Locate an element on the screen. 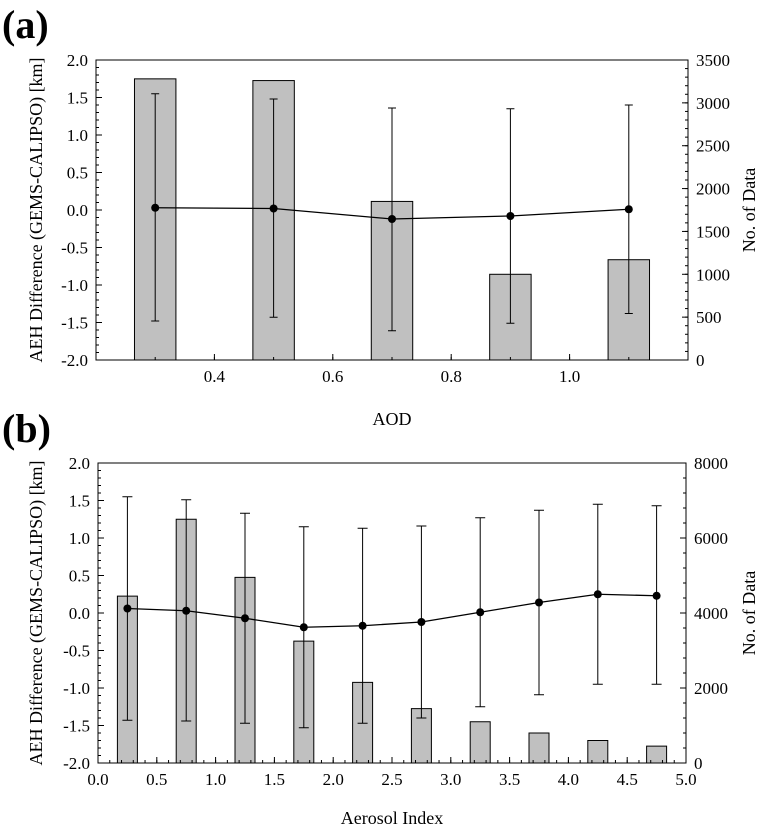 The image size is (768, 826). panel-label: (a) is located at coordinates (25, 24).